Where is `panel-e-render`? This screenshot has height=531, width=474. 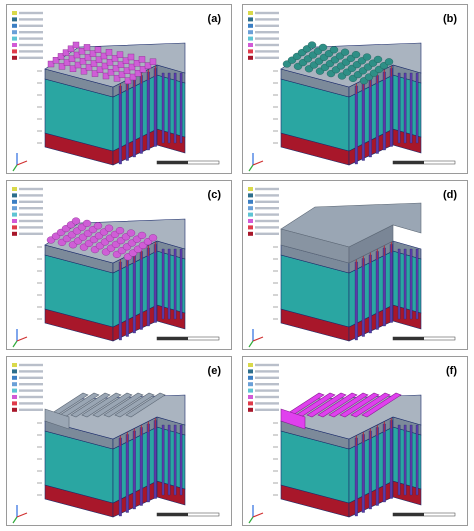
panel-e-render is located at coordinates (116, 443).